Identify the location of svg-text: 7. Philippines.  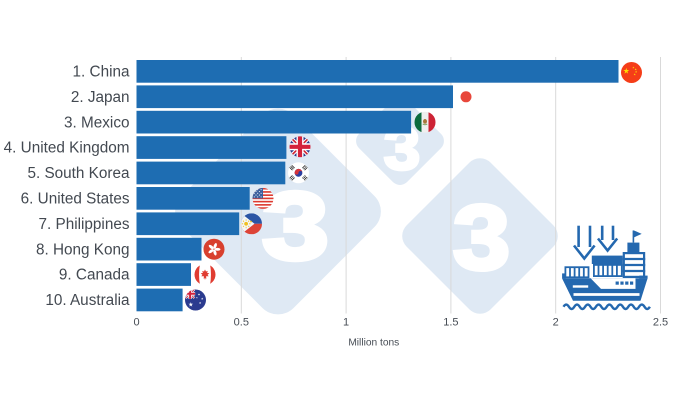
(84, 224).